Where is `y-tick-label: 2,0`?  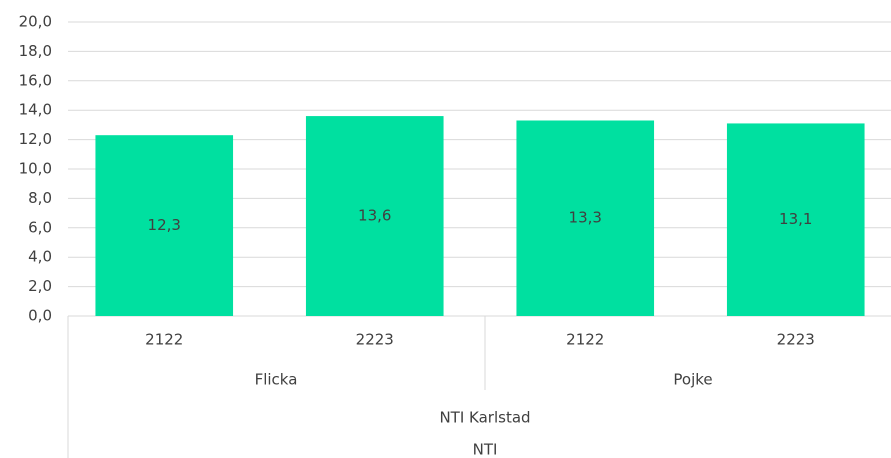 y-tick-label: 2,0 is located at coordinates (40, 286).